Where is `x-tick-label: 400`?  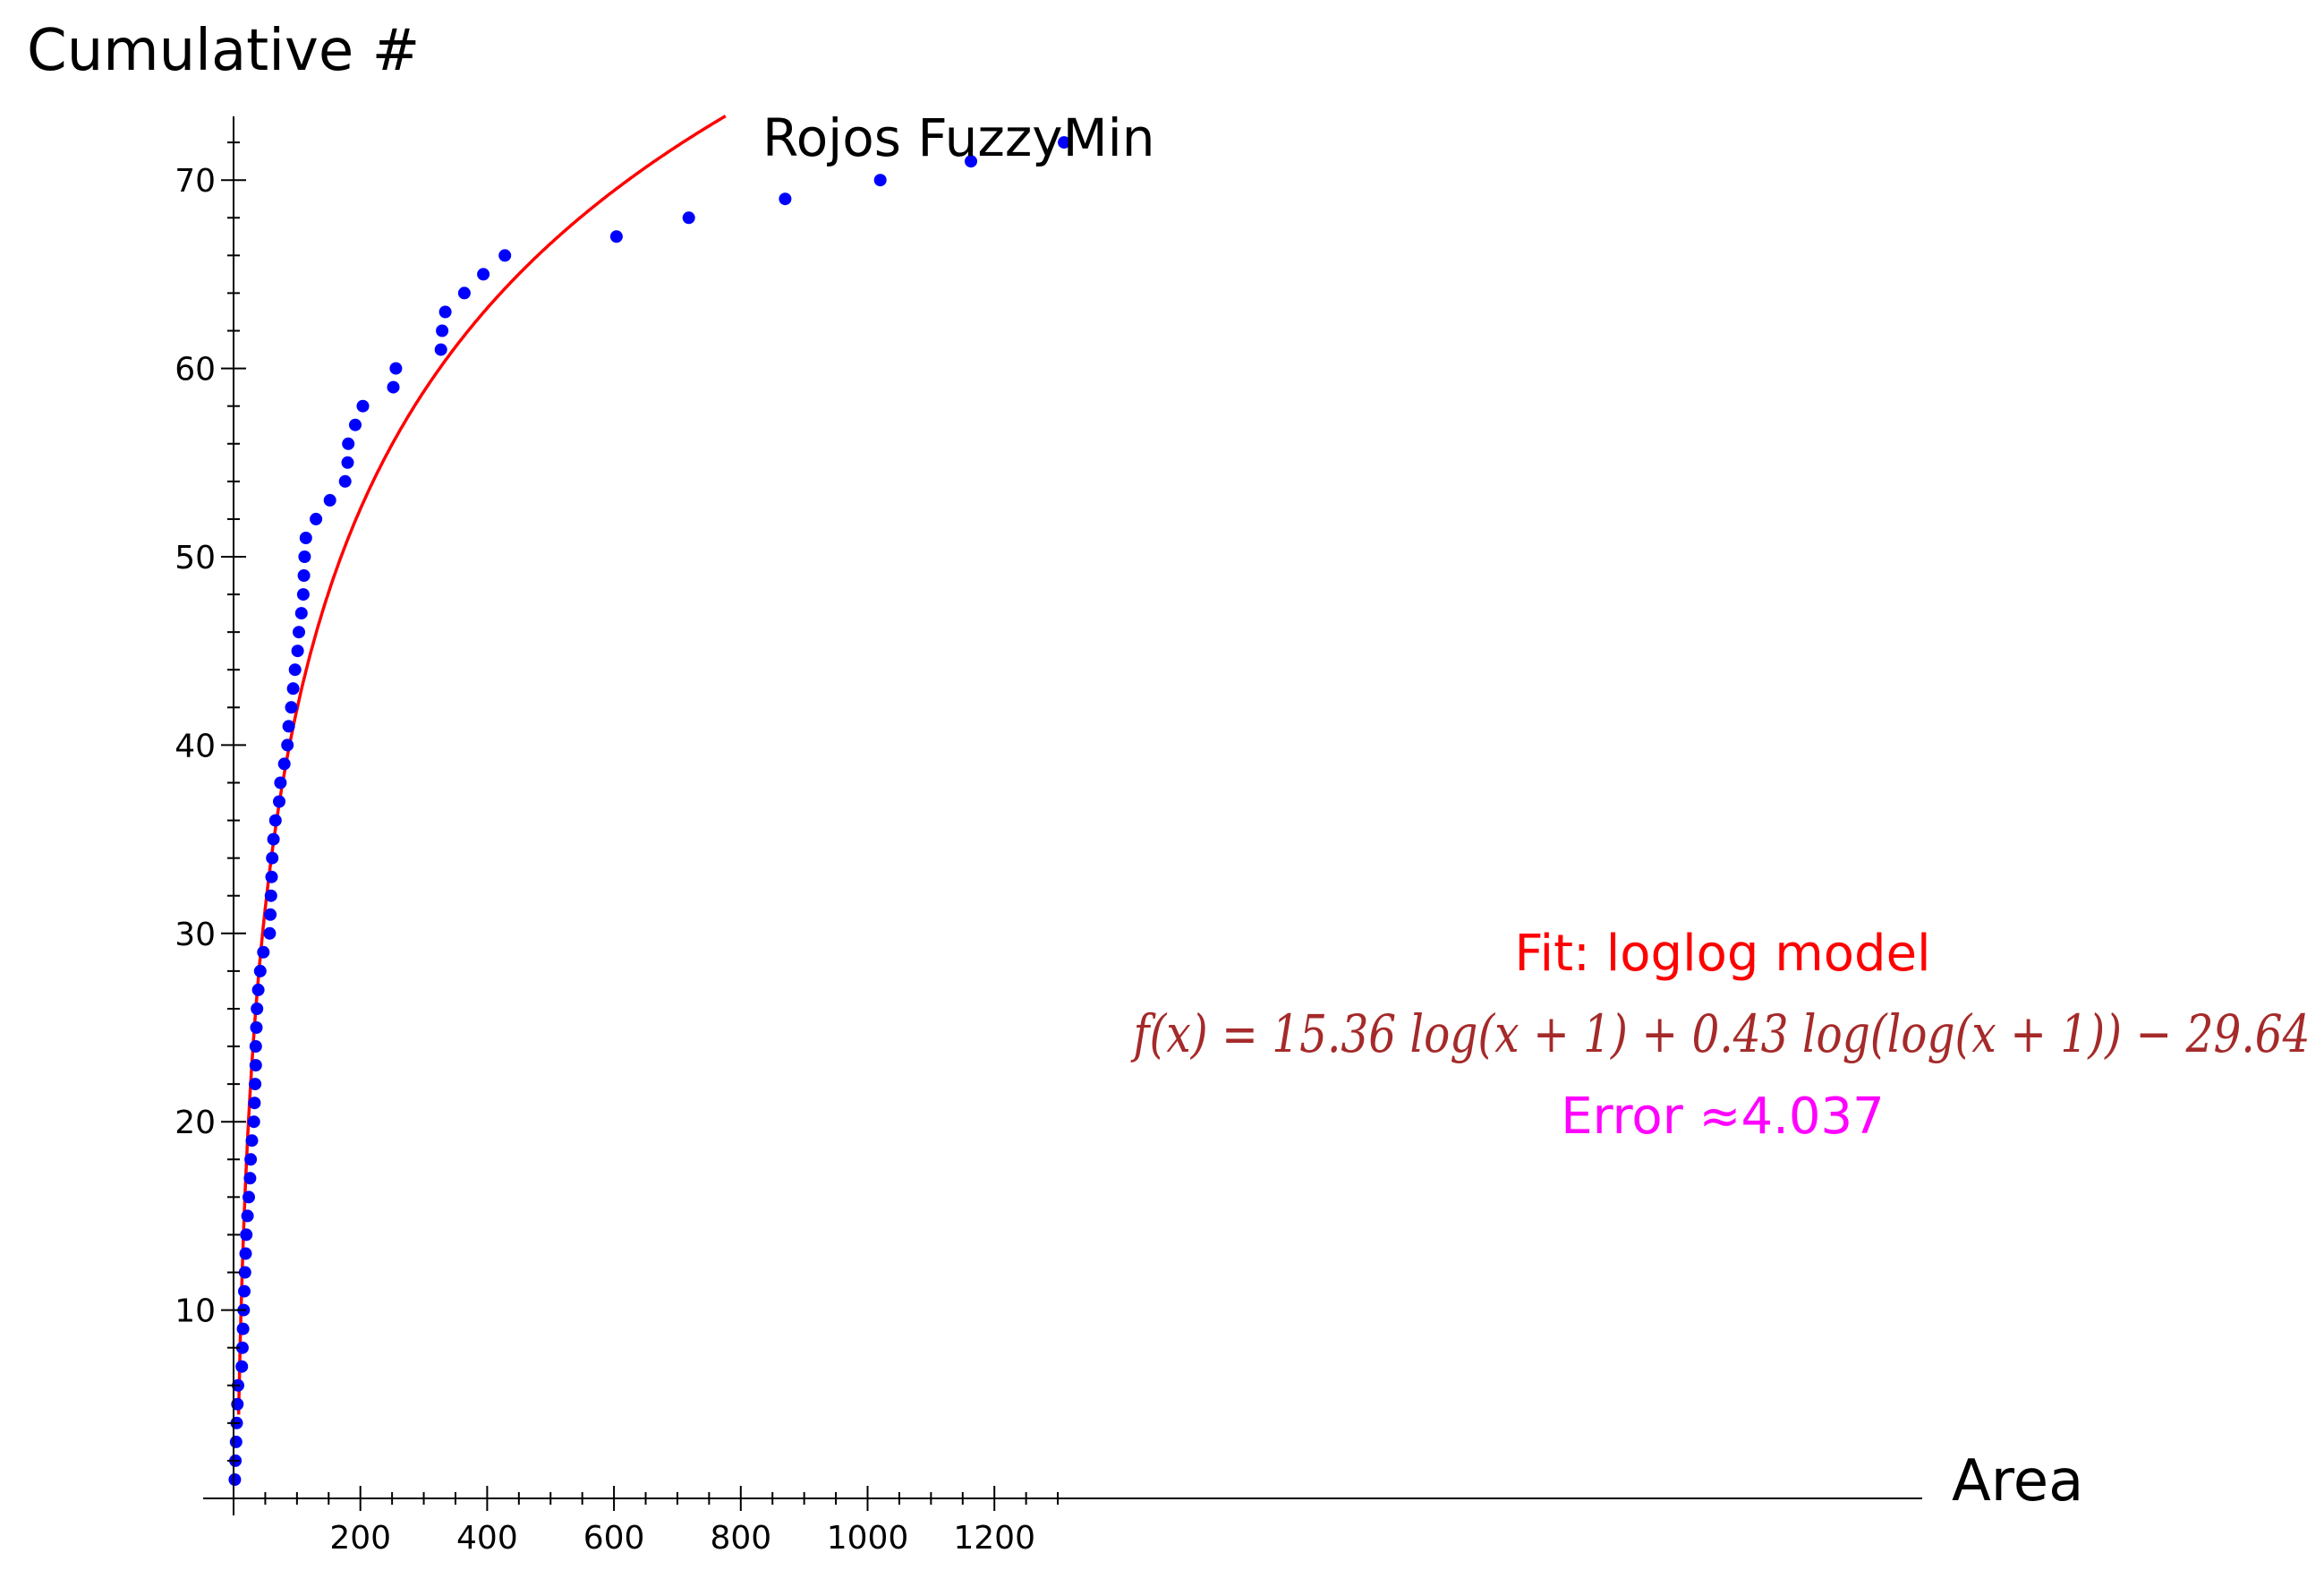 x-tick-label: 400 is located at coordinates (487, 1538).